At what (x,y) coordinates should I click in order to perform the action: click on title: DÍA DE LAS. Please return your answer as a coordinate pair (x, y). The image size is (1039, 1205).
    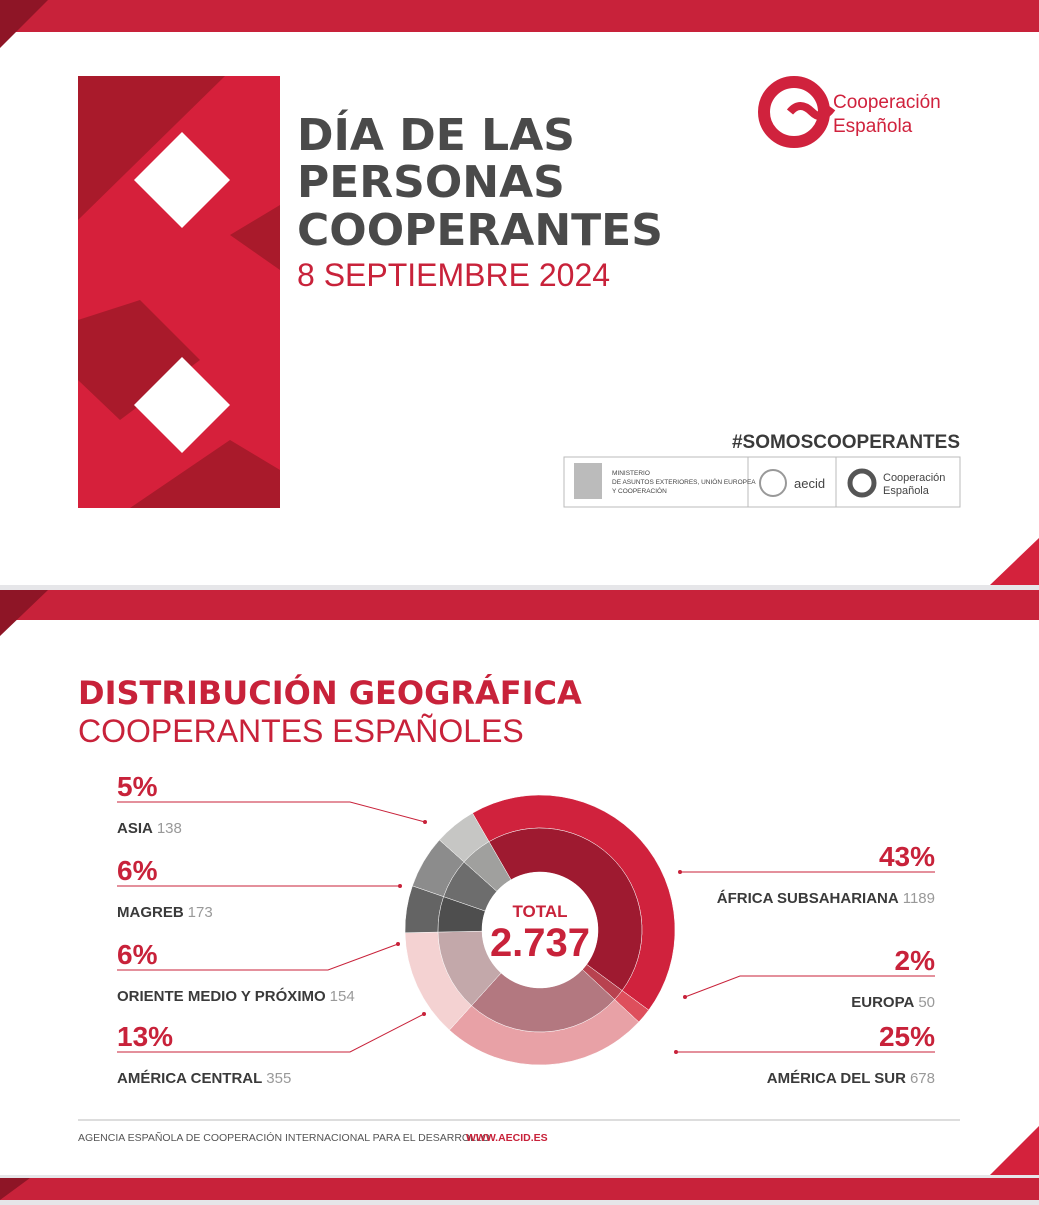
    Looking at the image, I should click on (436, 134).